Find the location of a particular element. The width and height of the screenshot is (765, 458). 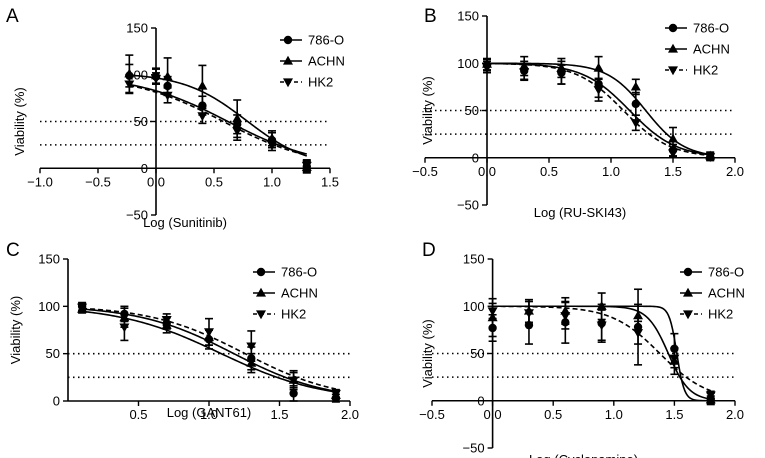

x-axis-label: Log (RU-SKI43) is located at coordinates (580, 212).